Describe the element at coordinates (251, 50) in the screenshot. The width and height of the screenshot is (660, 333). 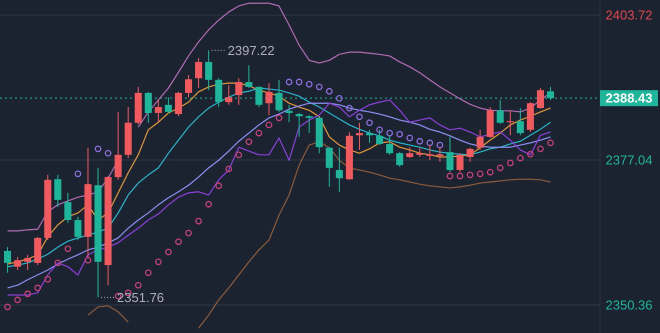
I see `annotation: 2397.22` at that location.